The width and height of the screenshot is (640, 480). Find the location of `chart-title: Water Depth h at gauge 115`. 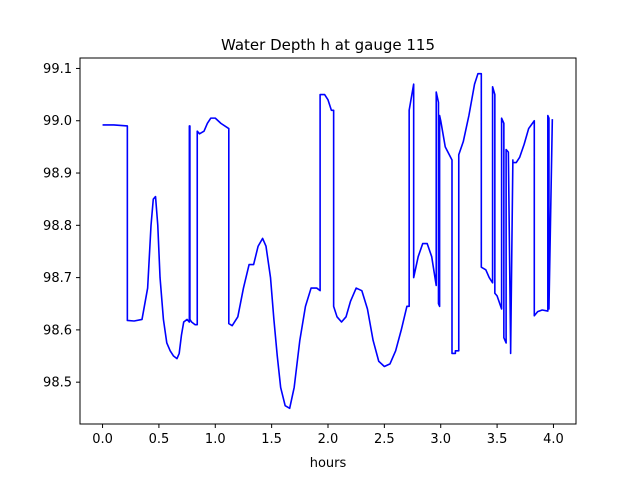

chart-title: Water Depth h at gauge 115 is located at coordinates (328, 45).